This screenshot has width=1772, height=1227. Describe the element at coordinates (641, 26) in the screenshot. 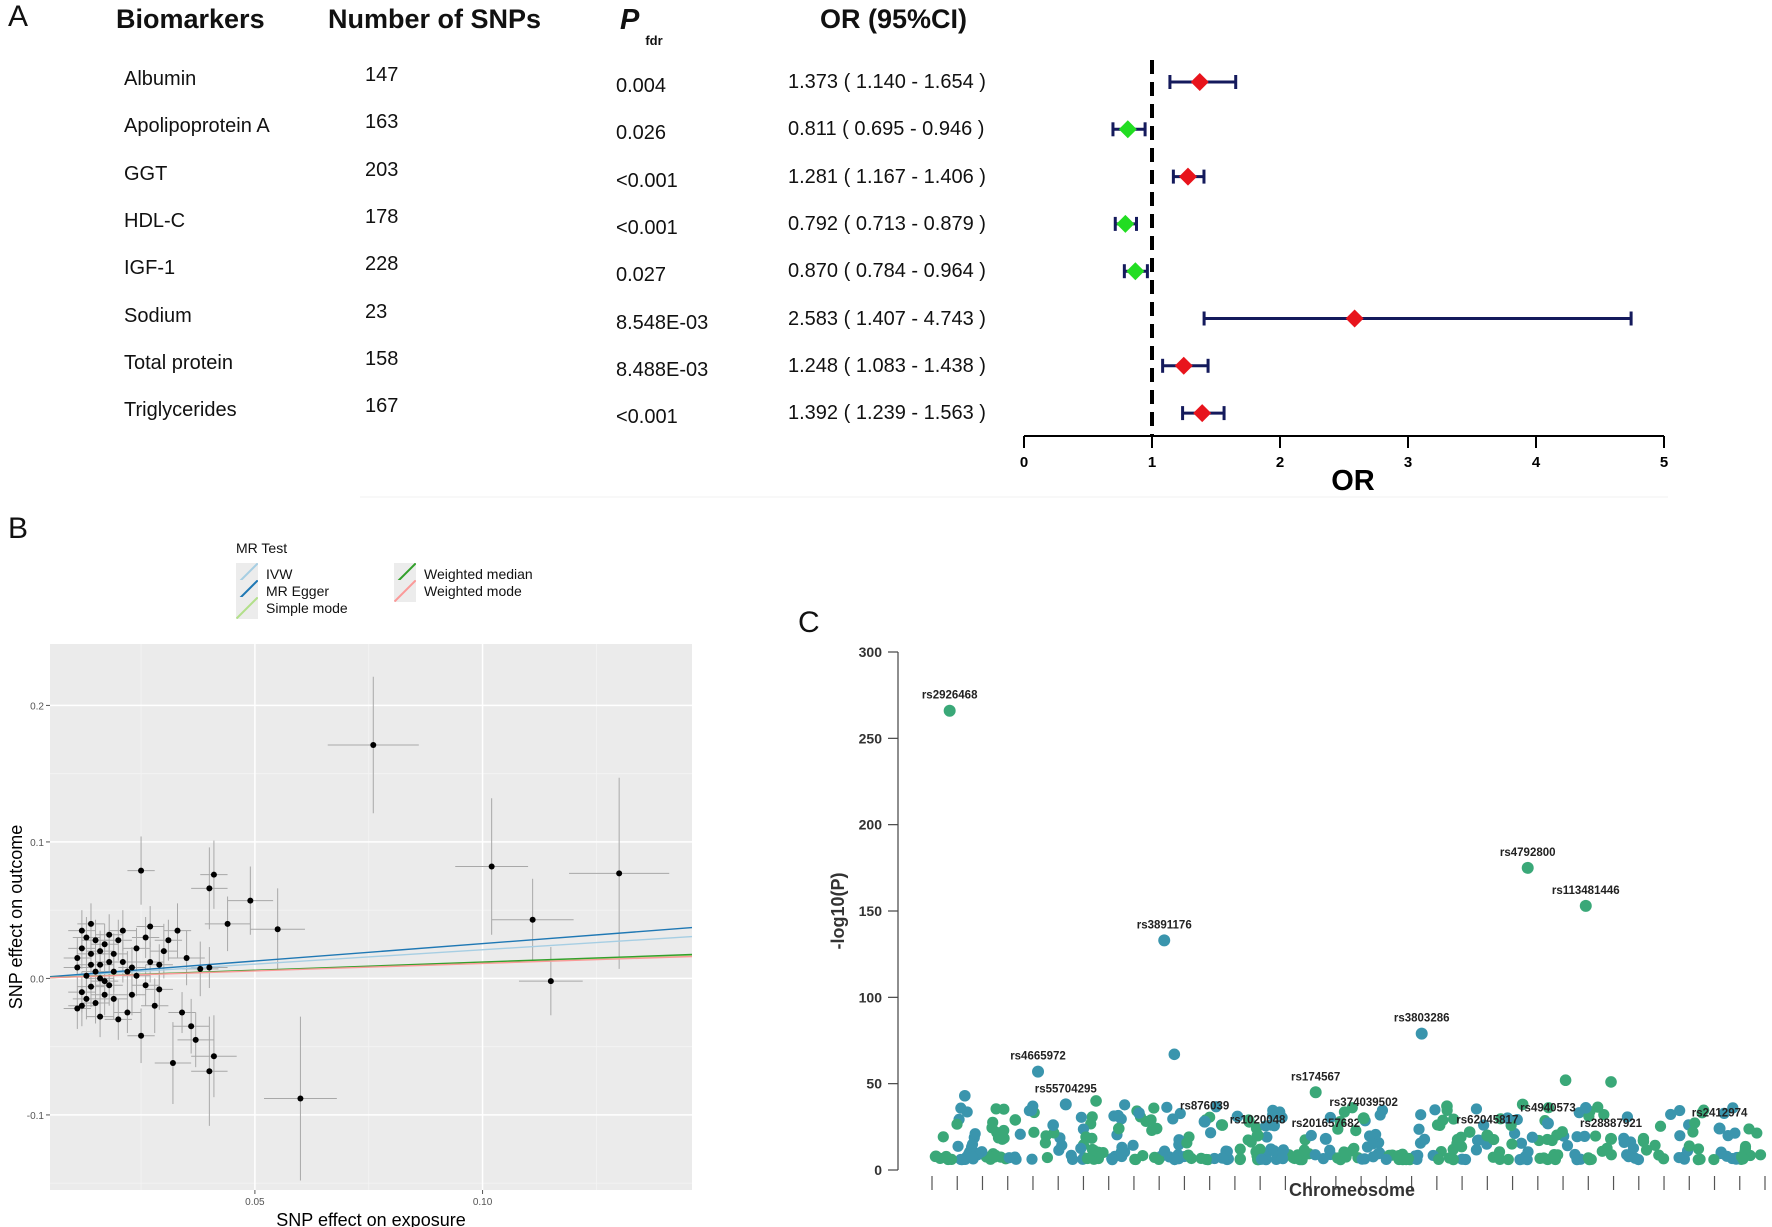

I see `header-p-fdr: Pfdr` at that location.